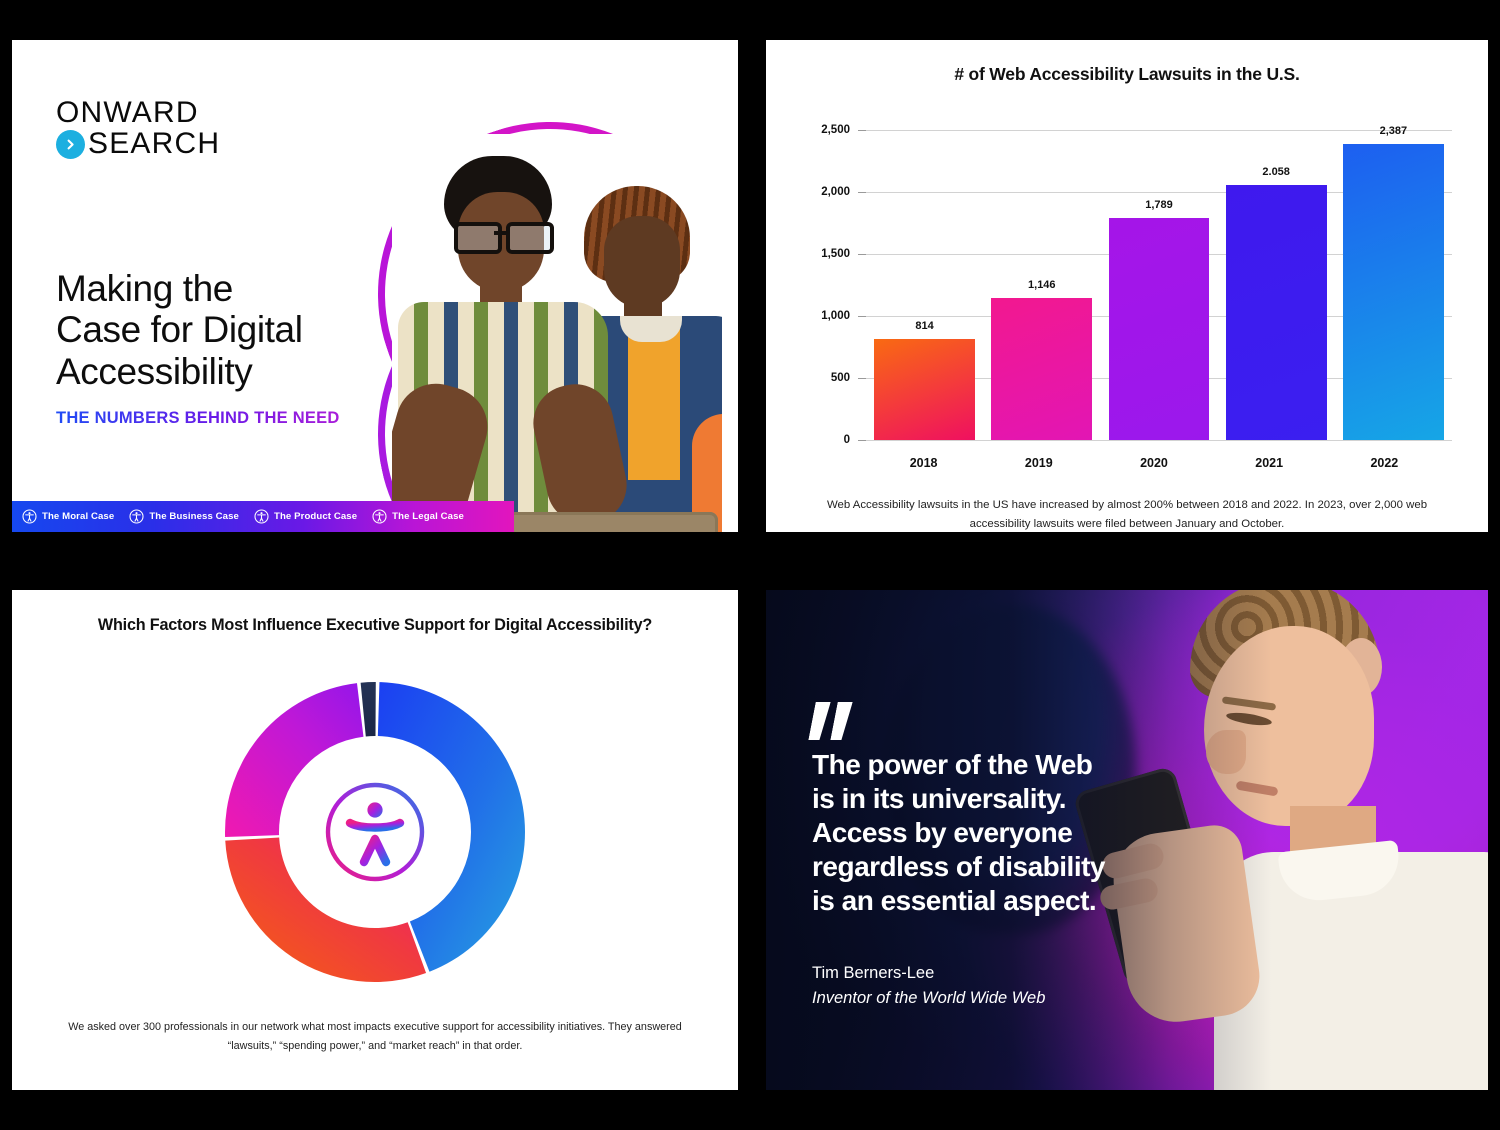  I want to click on x-axis-tick-label: 2021, so click(1269, 463).